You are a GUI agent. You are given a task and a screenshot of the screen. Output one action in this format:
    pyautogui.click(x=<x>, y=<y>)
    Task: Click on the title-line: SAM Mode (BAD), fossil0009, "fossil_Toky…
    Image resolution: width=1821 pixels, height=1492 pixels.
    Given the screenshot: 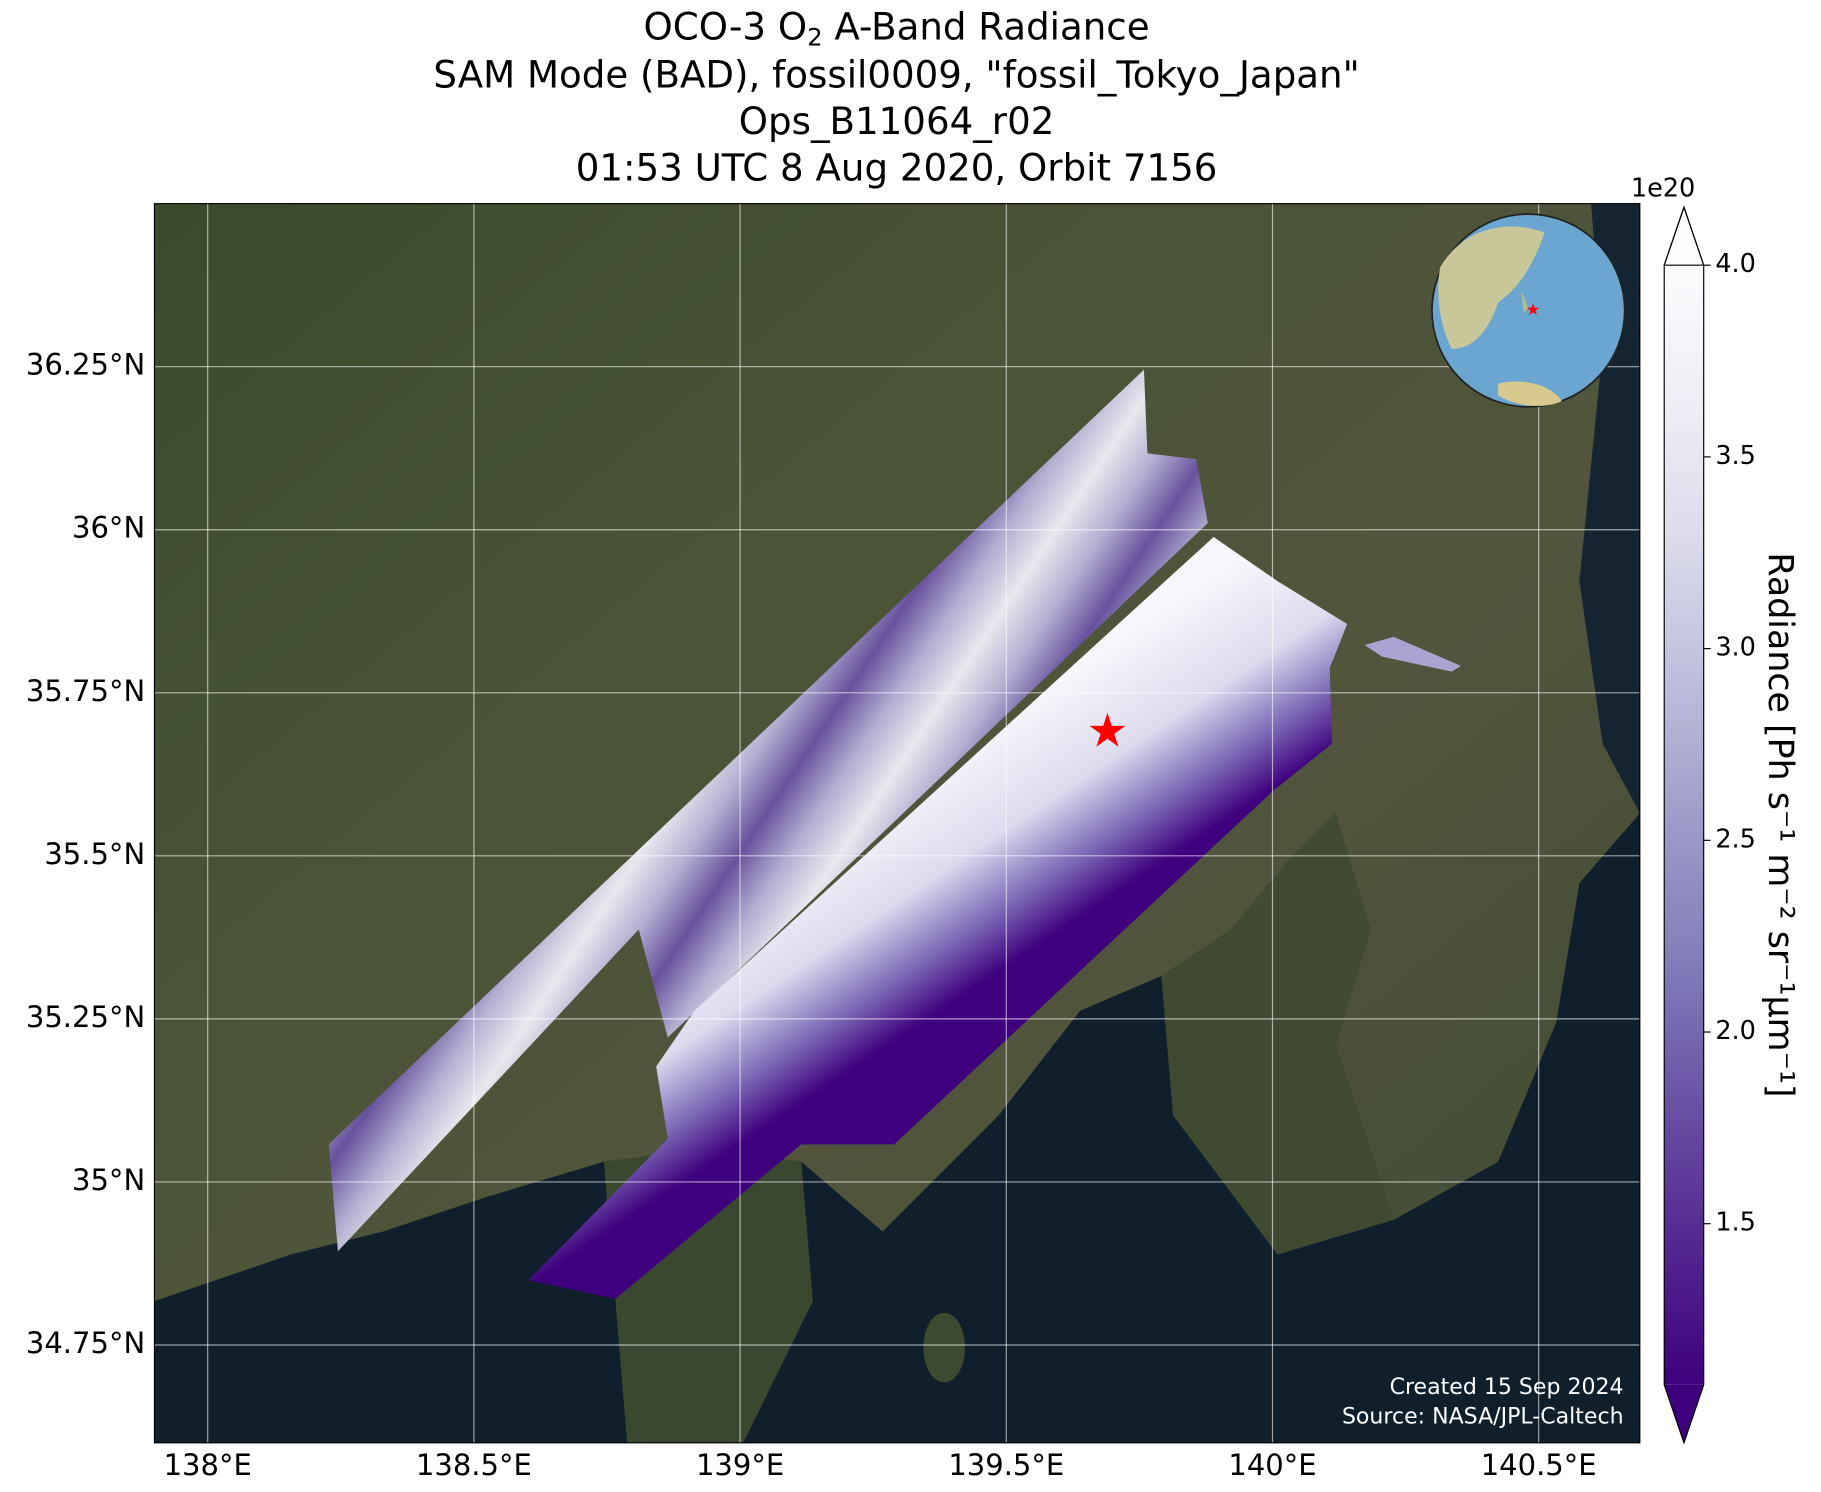 What is the action you would take?
    pyautogui.click(x=896, y=75)
    